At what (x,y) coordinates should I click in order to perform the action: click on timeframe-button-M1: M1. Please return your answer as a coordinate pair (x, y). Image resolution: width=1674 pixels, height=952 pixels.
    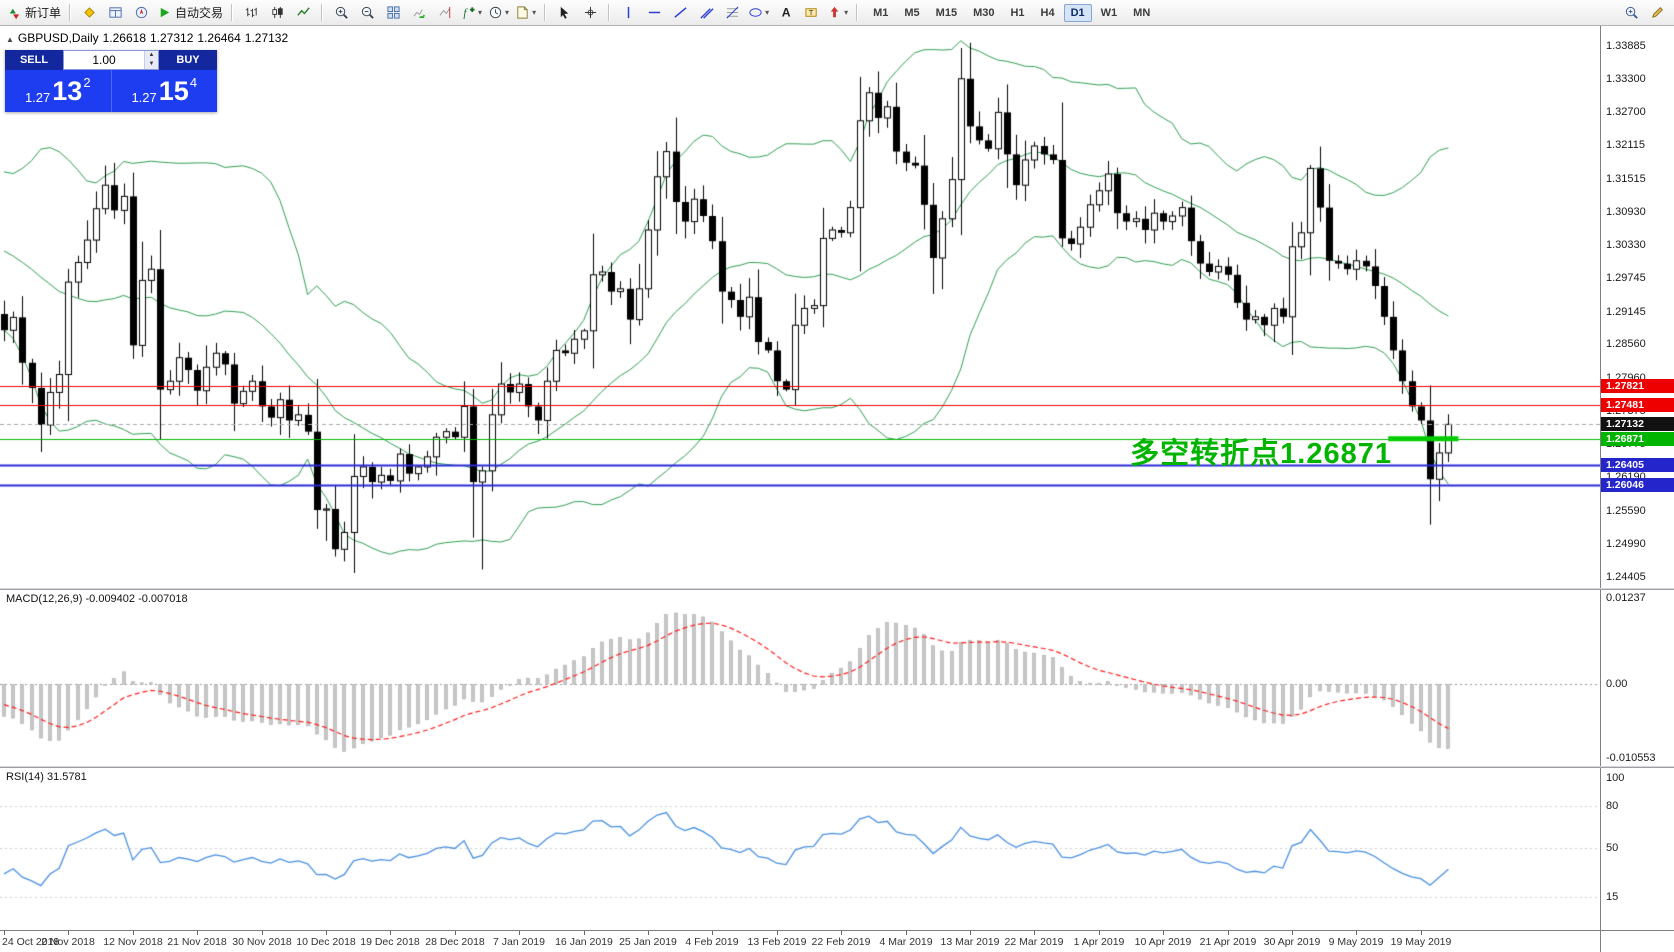
    Looking at the image, I should click on (881, 12).